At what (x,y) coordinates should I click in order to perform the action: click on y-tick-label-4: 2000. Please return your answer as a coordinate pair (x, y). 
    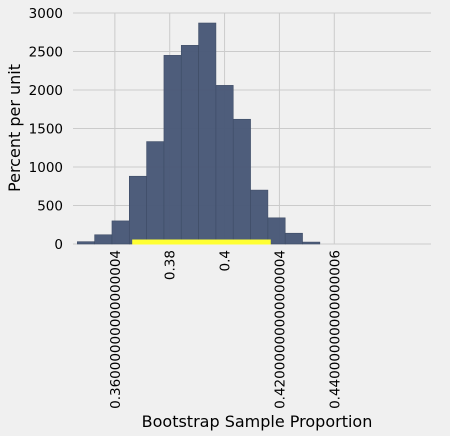
    Looking at the image, I should click on (46, 91).